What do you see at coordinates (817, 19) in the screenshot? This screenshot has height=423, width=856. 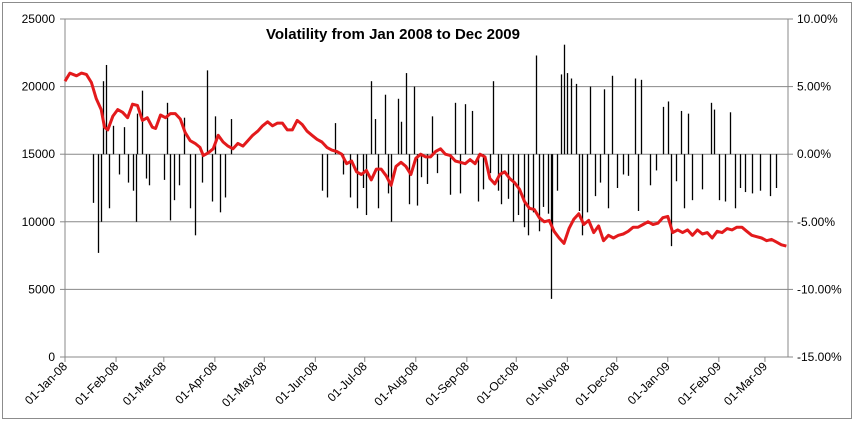 I see `right-tick-label: 10.00%` at bounding box center [817, 19].